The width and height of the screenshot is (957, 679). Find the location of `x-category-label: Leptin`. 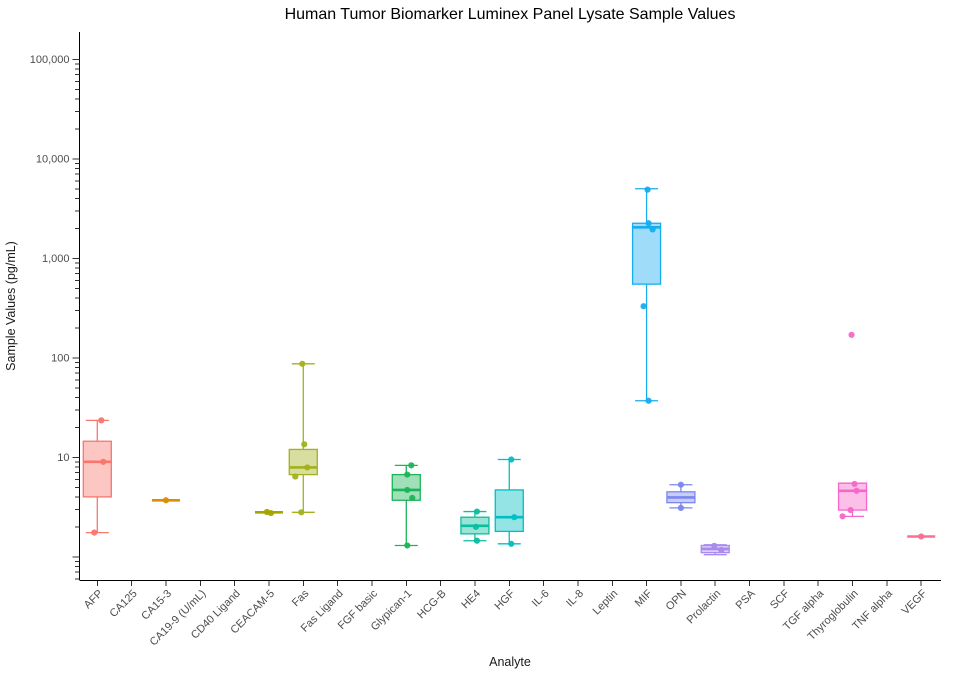

x-category-label: Leptin is located at coordinates (606, 603).